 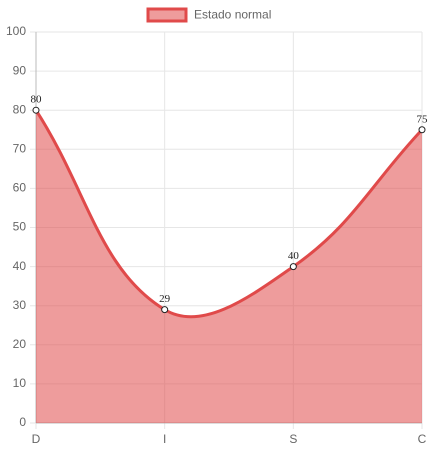 What do you see at coordinates (37, 100) in the screenshot?
I see `data-label: 80` at bounding box center [37, 100].